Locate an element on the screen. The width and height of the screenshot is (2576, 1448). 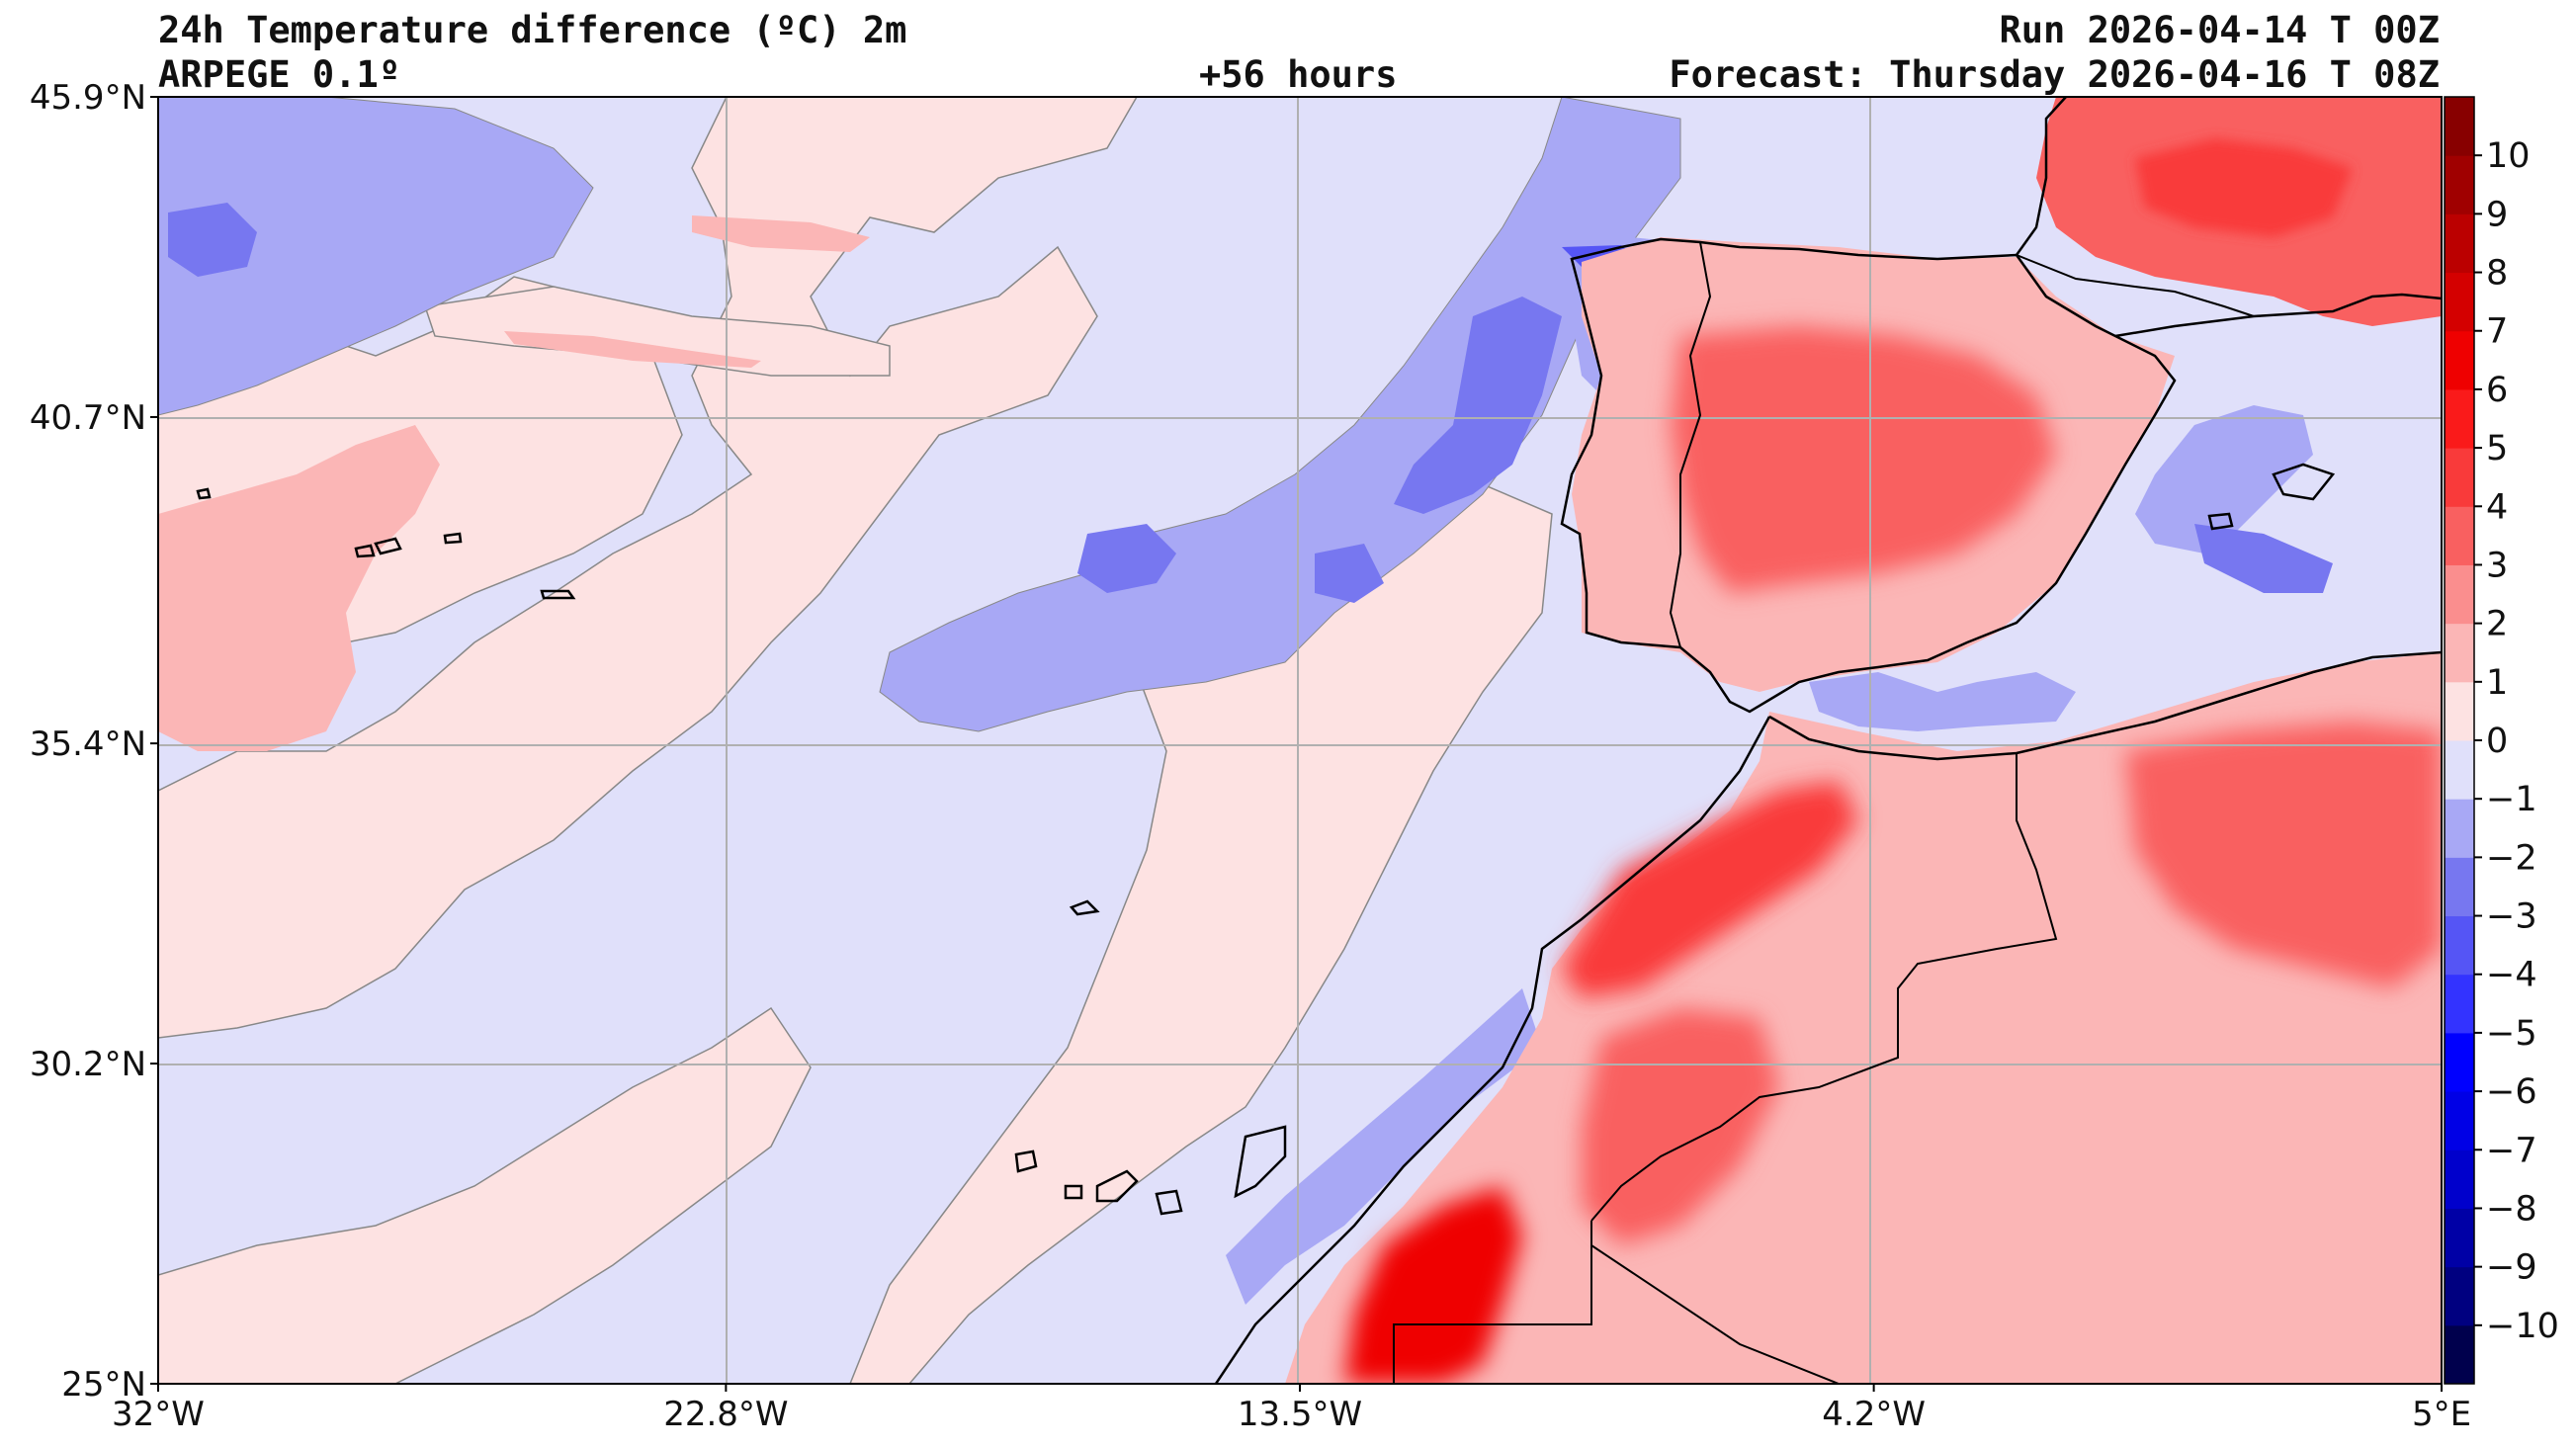
cool-area-balearic is located at coordinates (2224, 479).